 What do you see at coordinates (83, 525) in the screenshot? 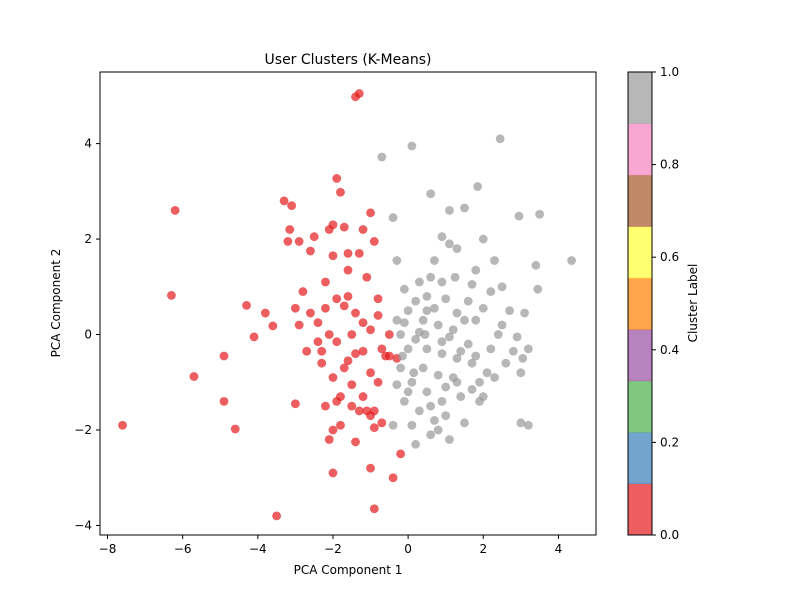
I see `y-tick-label: −4` at bounding box center [83, 525].